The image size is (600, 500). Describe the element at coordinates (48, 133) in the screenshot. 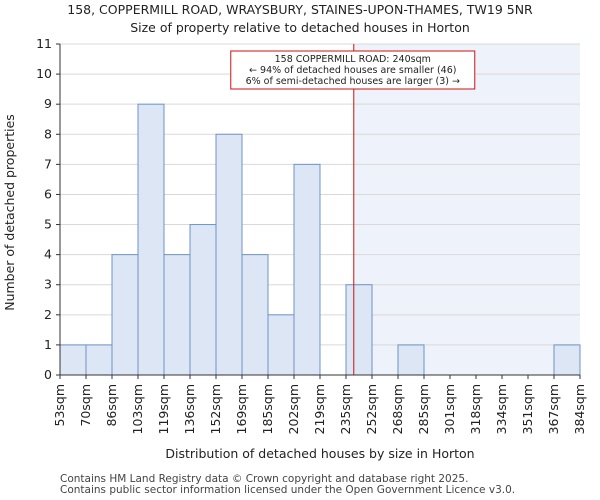

I see `y-tick-label: 8` at that location.